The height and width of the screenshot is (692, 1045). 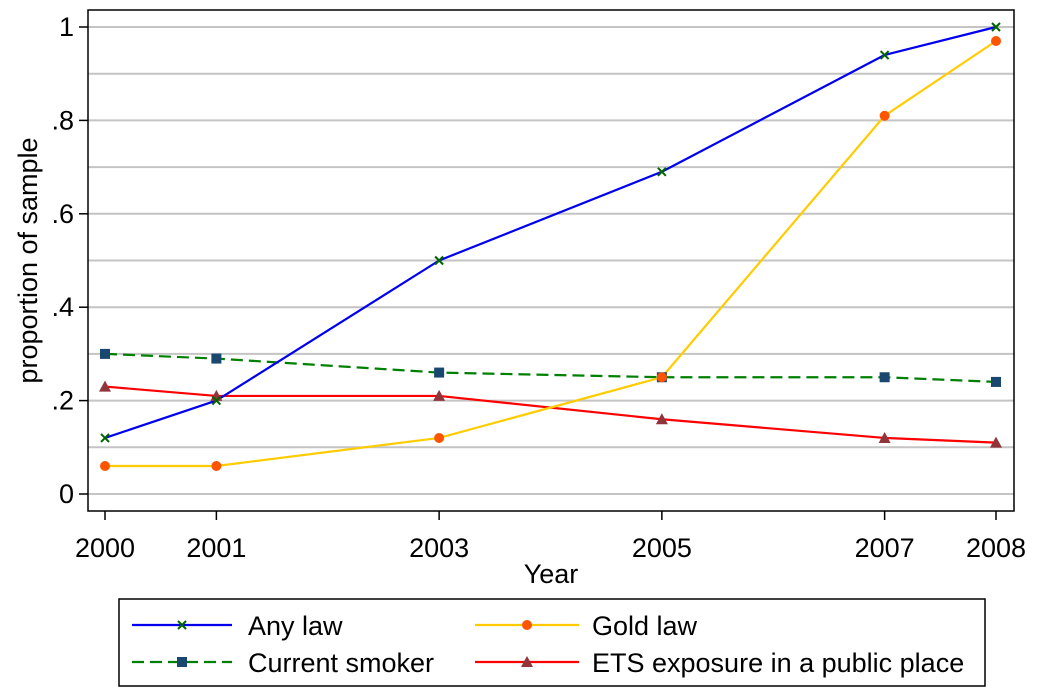 I want to click on x-tick-label: 2003, so click(x=439, y=548).